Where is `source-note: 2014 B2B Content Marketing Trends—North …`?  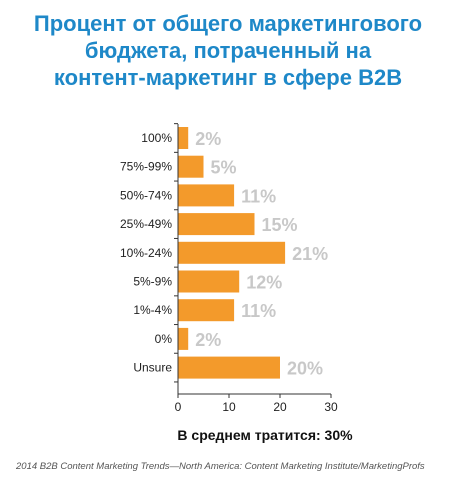 source-note: 2014 B2B Content Marketing Trends—North … is located at coordinates (220, 466).